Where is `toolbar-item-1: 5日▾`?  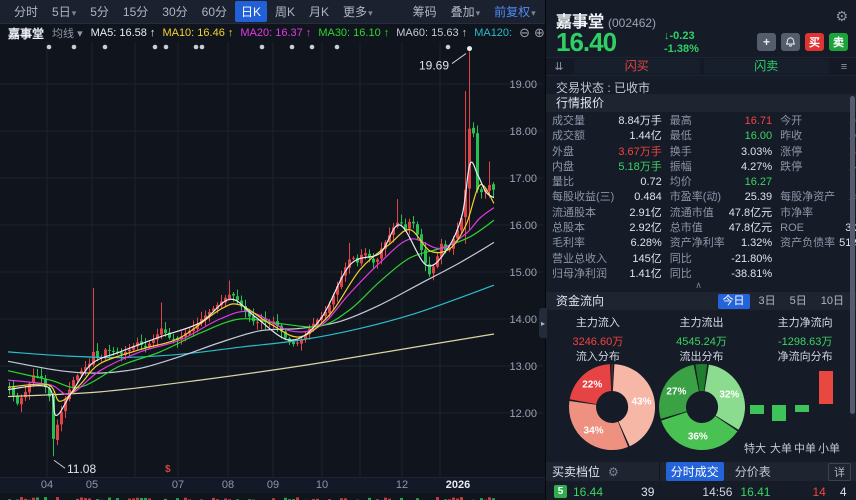 toolbar-item-1: 5日▾ is located at coordinates (64, 12).